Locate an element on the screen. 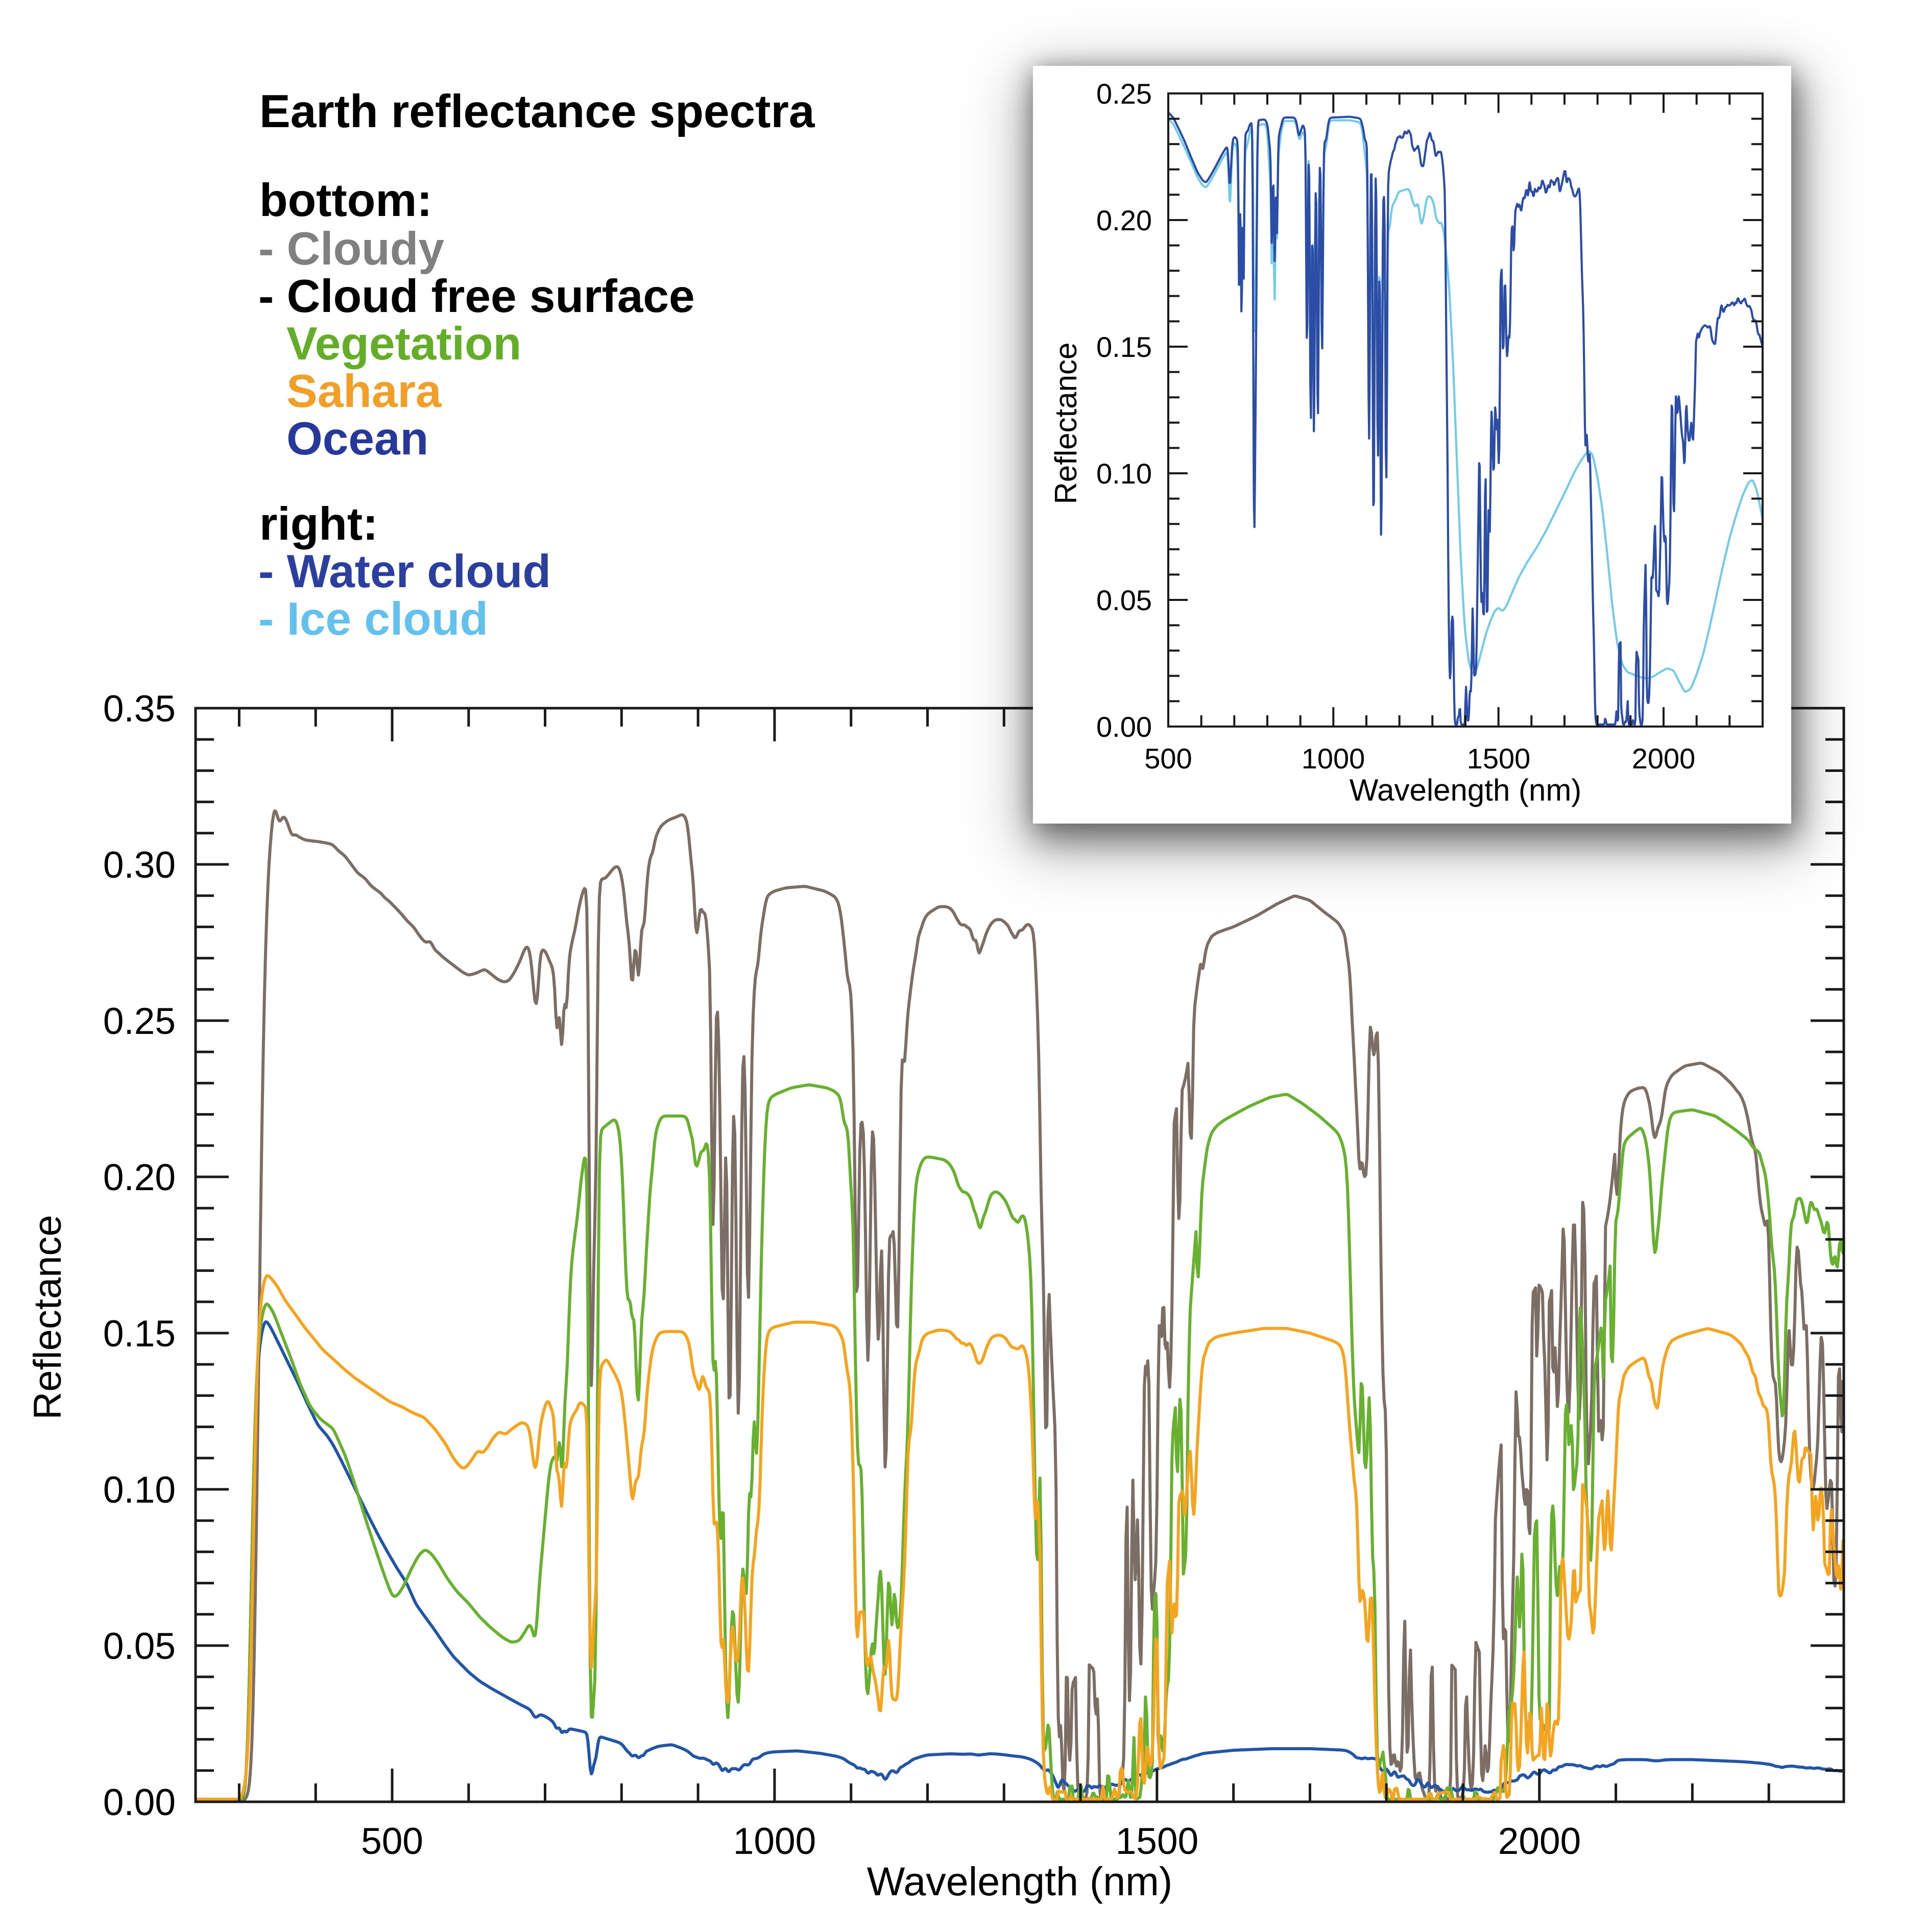 This screenshot has width=1926, height=1932. svg-text: 0.35 is located at coordinates (139, 709).